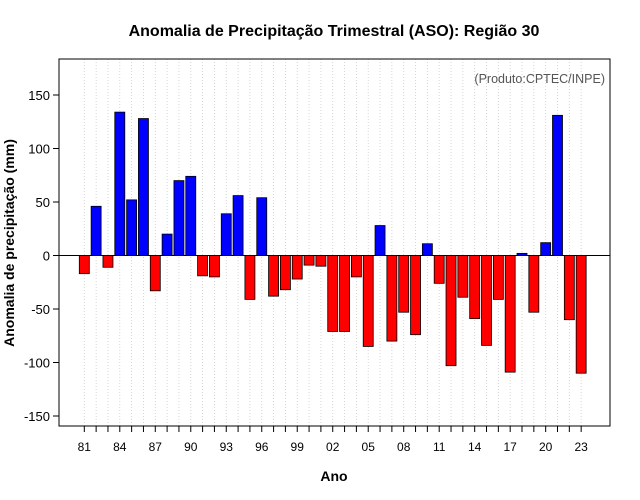  Describe the element at coordinates (546, 249) in the screenshot. I see `bar-2020` at that location.